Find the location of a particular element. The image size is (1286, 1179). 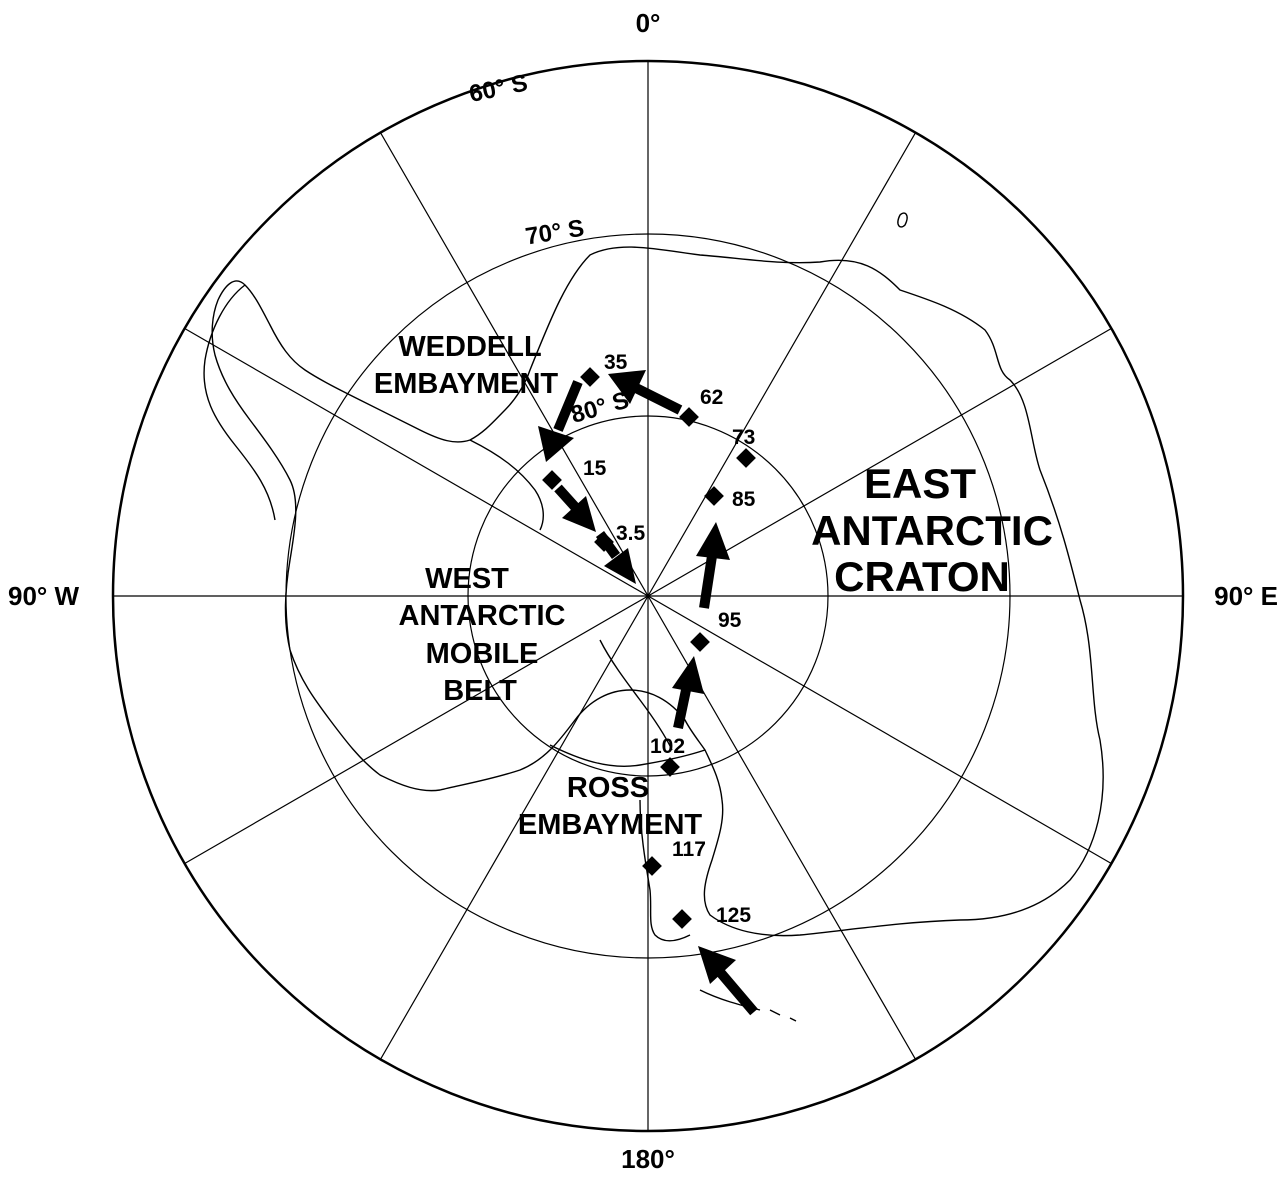

label-east-antarctic-line3: CRATON is located at coordinates (922, 576).